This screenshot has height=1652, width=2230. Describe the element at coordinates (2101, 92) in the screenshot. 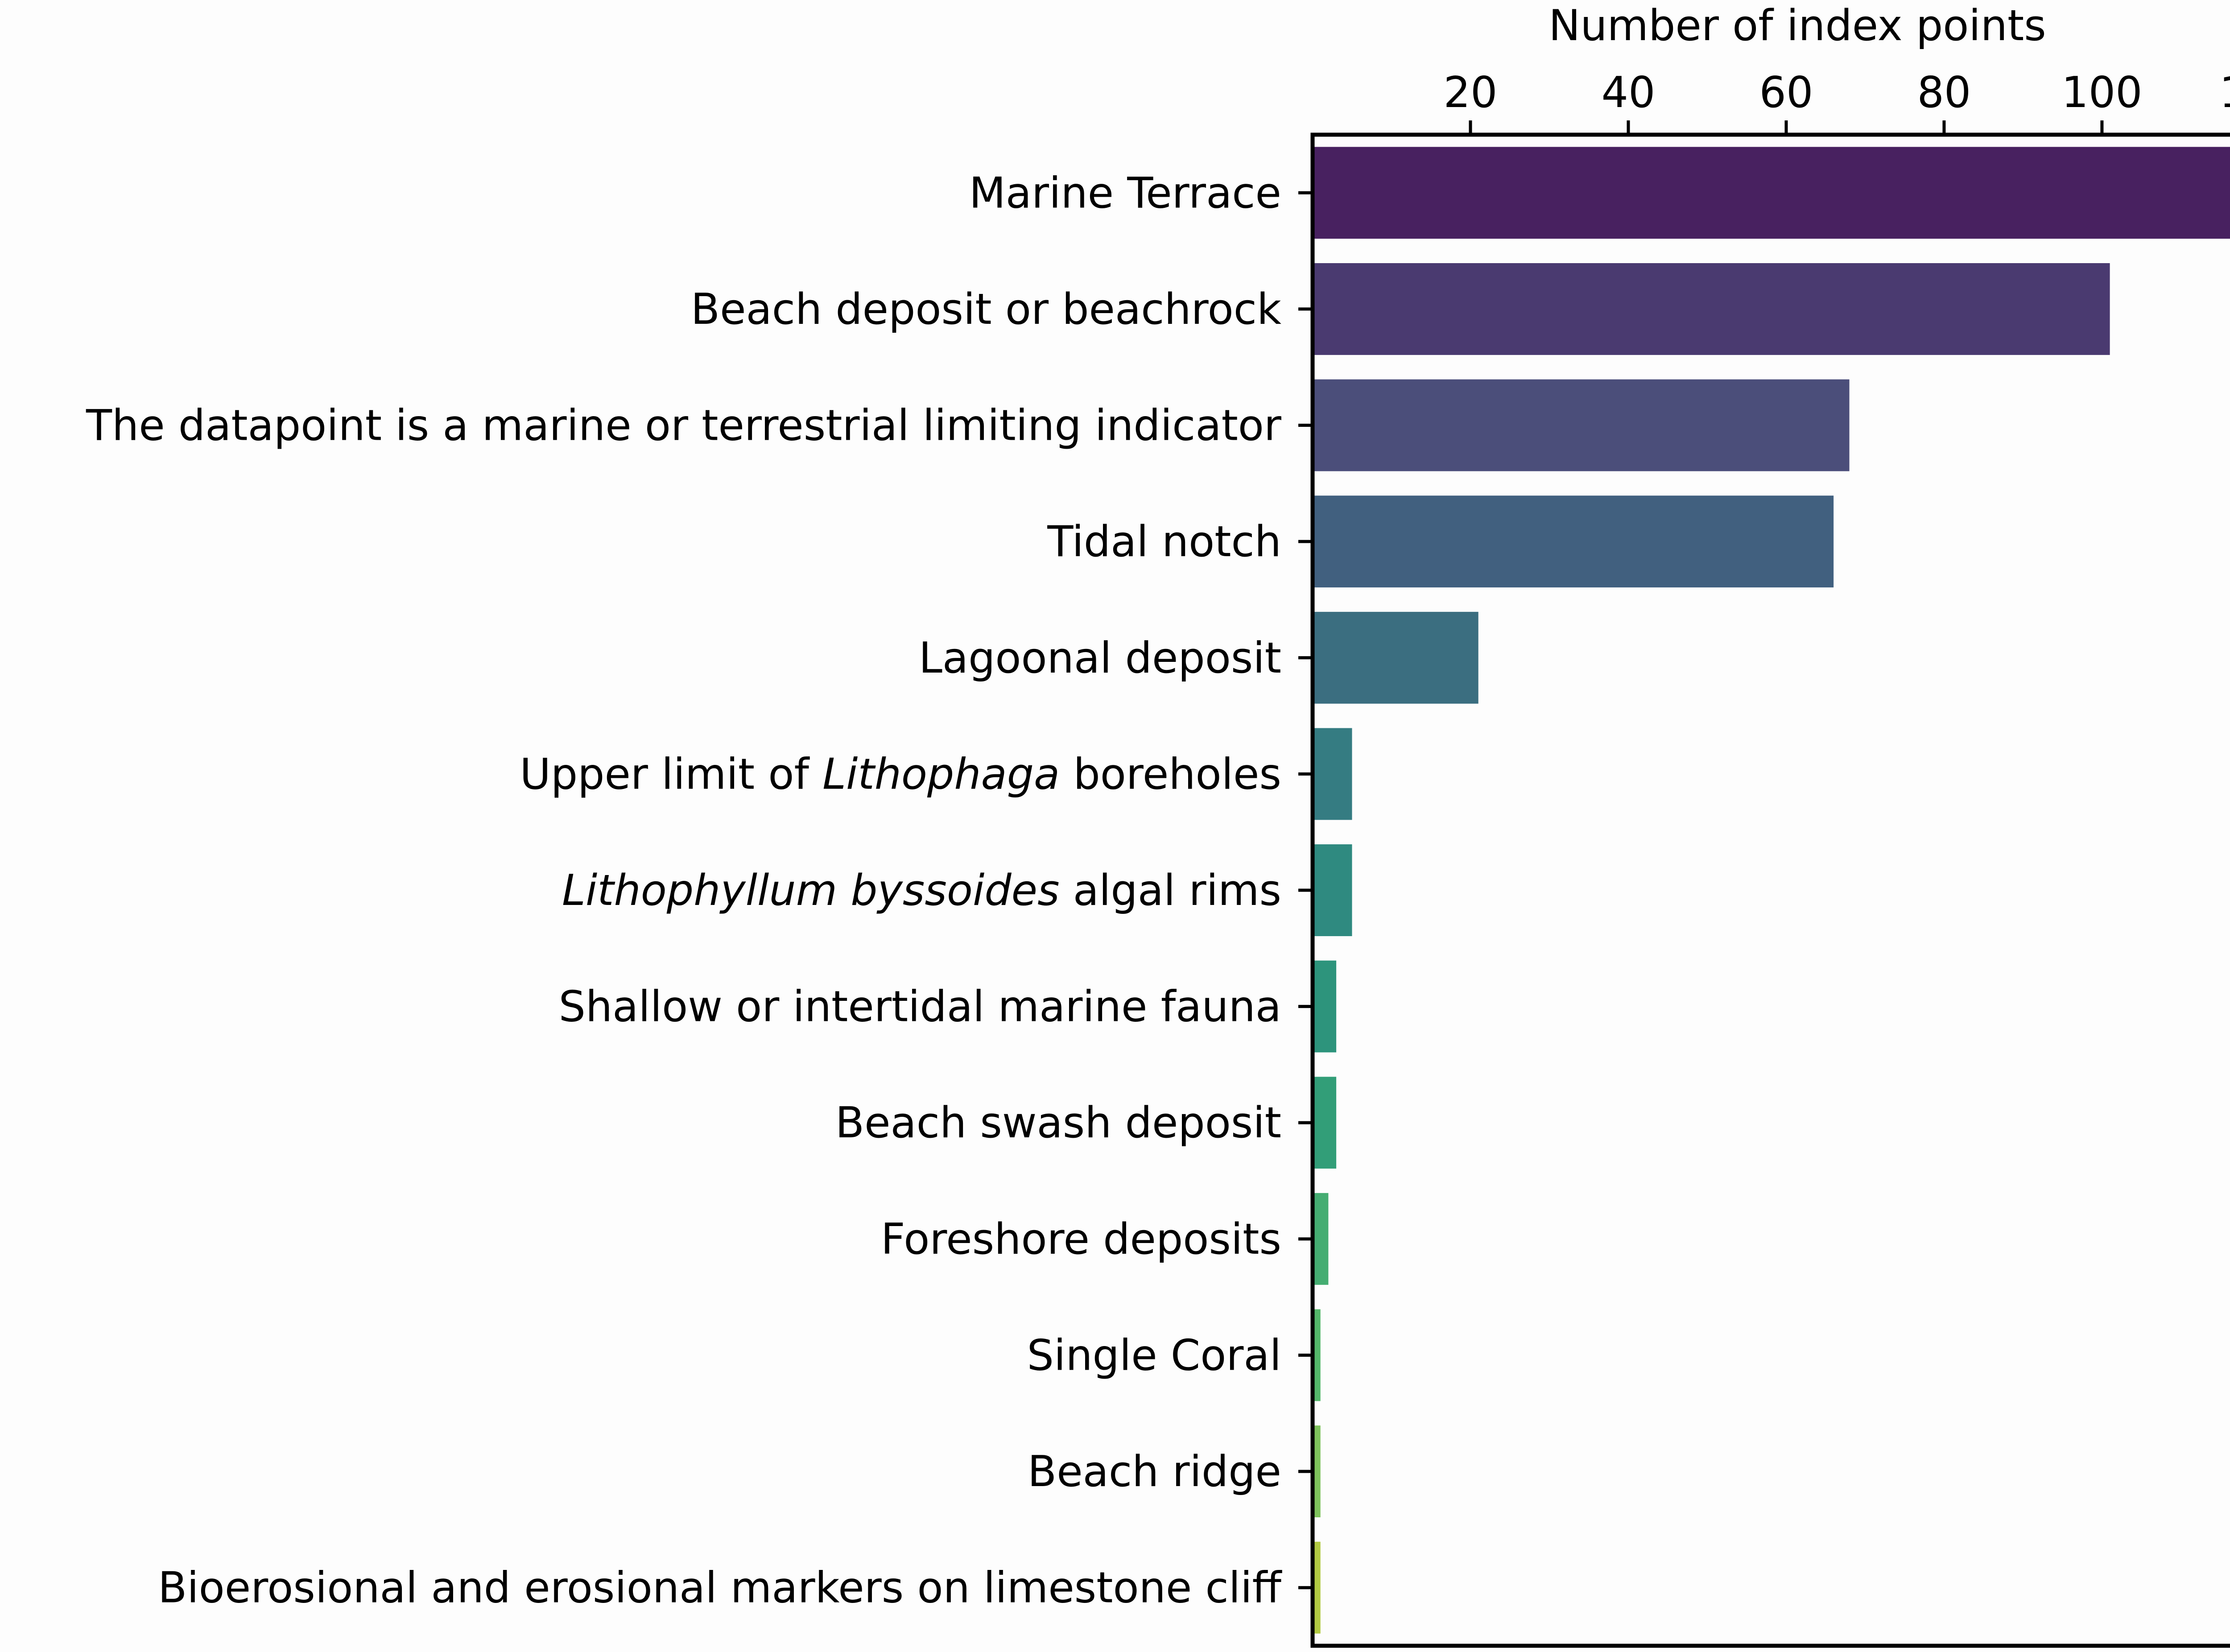

I see `x-tick-label: 100` at that location.